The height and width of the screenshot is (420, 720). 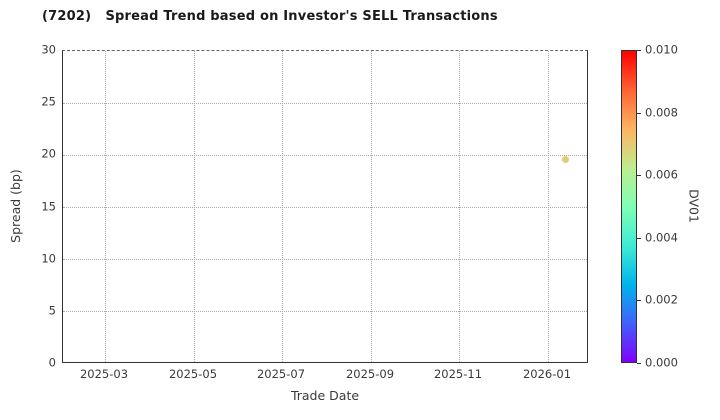 What do you see at coordinates (661, 362) in the screenshot?
I see `colorbar-tick-label: 0.000` at bounding box center [661, 362].